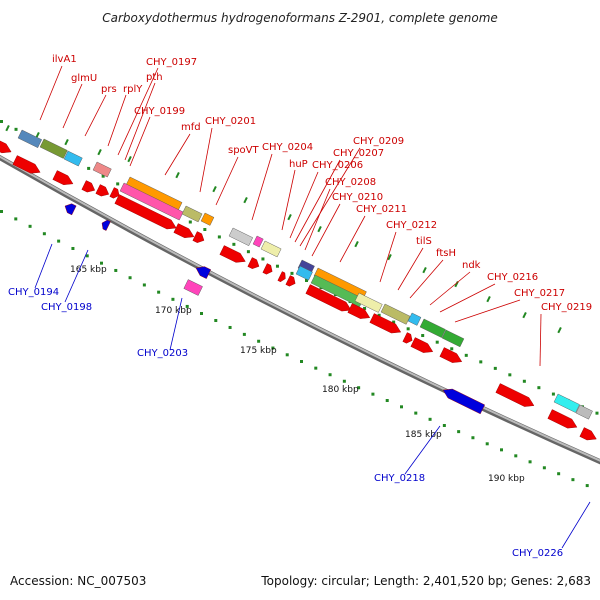 Image resolution: width=600 pixels, height=600 pixels. Describe the element at coordinates (230, 121) in the screenshot. I see `gene-label: CHY_0201` at that location.